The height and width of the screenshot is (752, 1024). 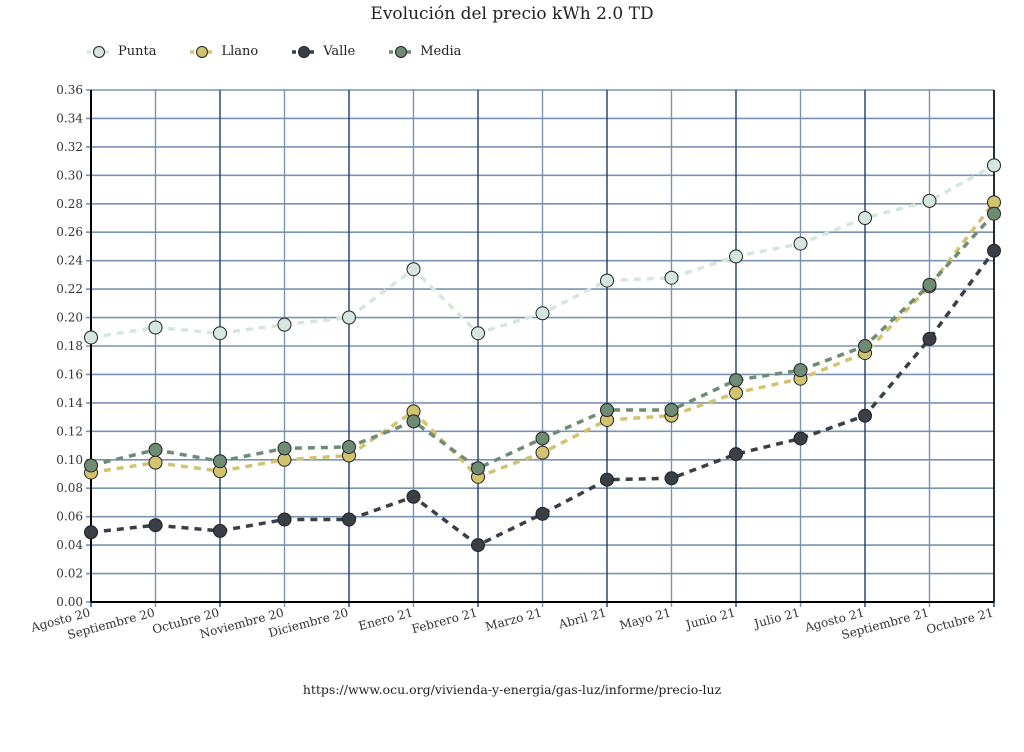 I want to click on y-tick-label: 0.24, so click(x=69, y=261).